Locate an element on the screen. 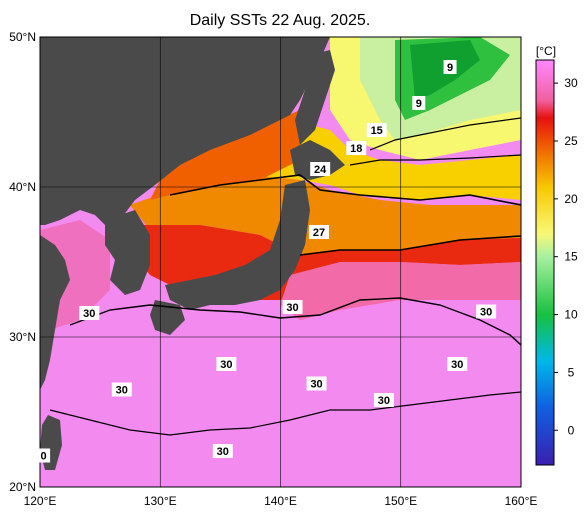 This screenshot has height=512, width=585. isotherm-label: 0 is located at coordinates (44, 457).